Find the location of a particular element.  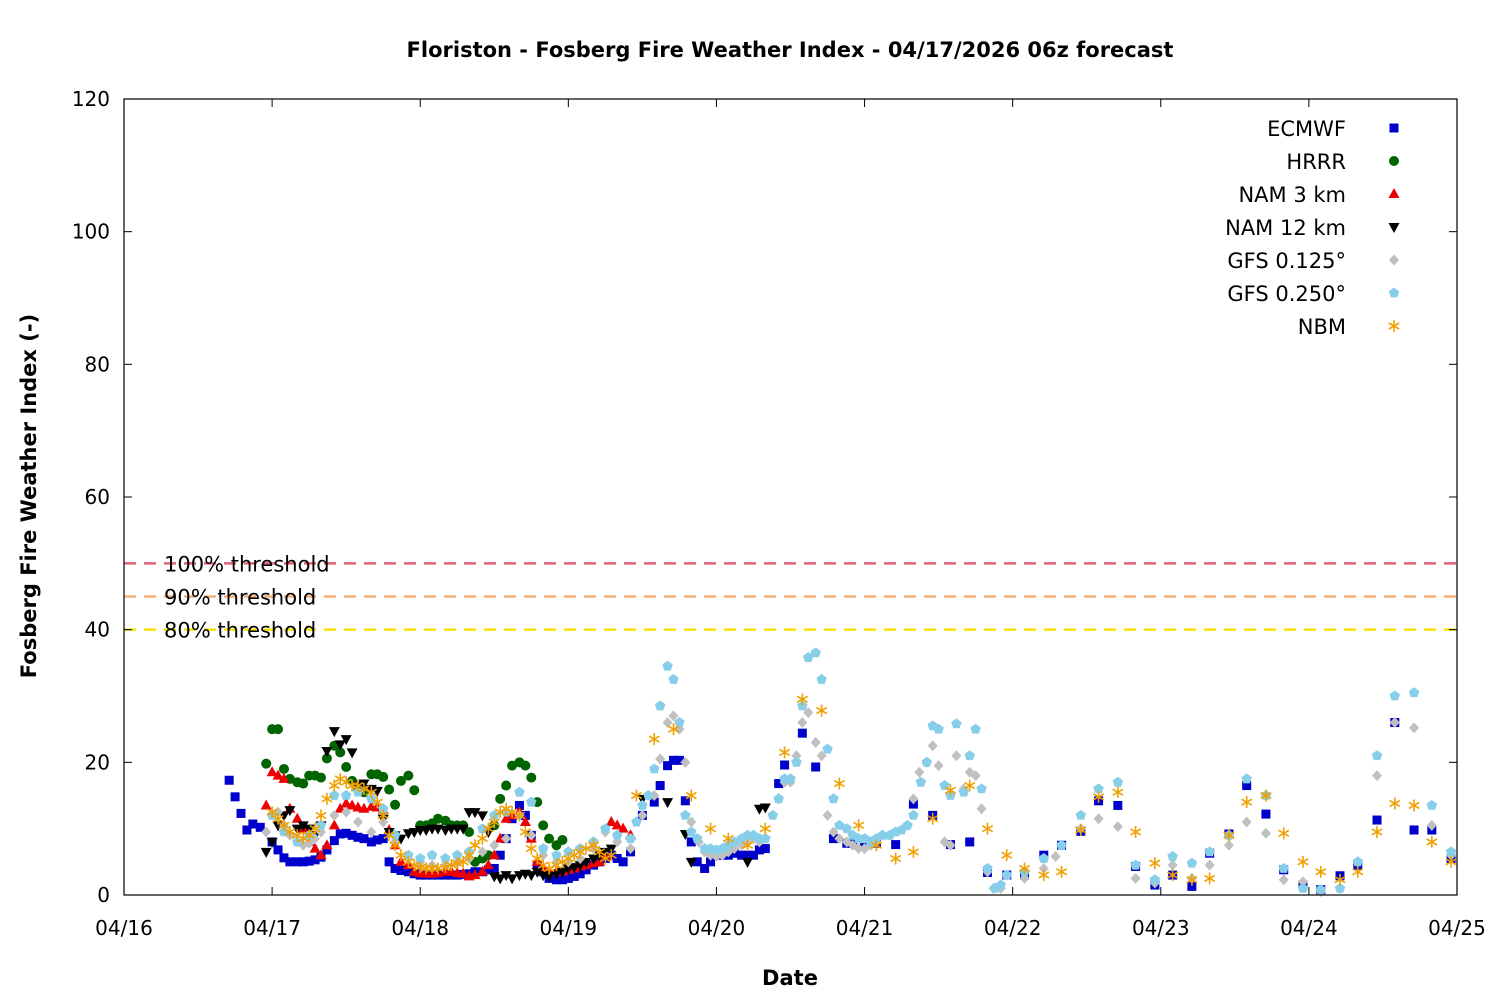

series-nam-12-km is located at coordinates (515, 806).